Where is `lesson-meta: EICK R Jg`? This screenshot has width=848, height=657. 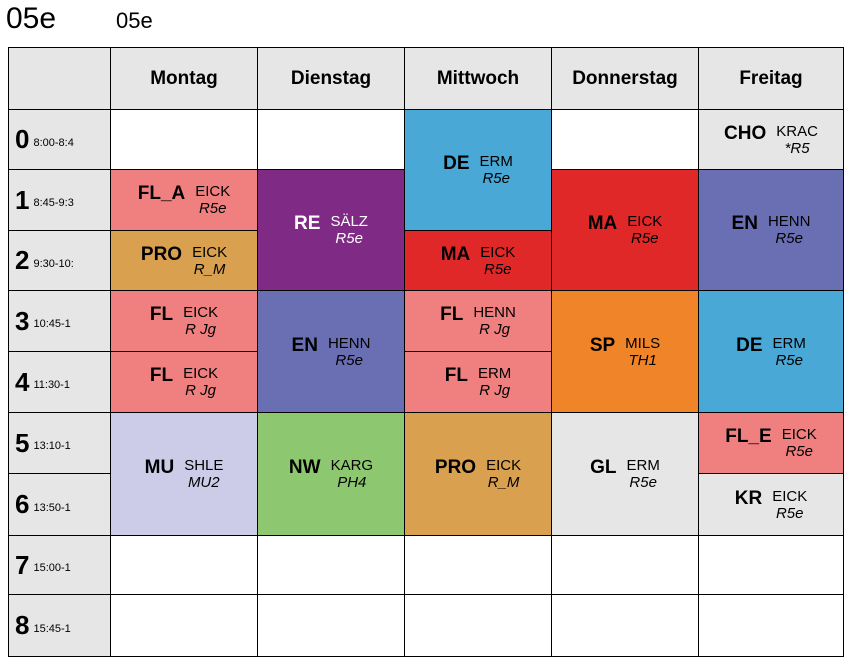 lesson-meta: EICK R Jg is located at coordinates (200, 321).